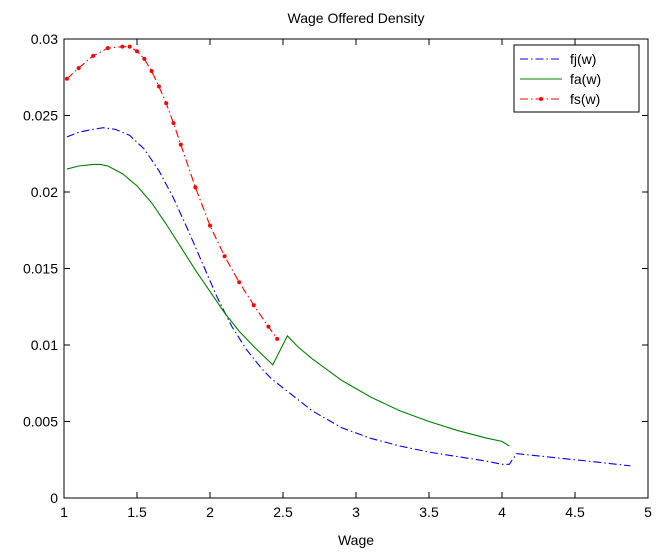 This screenshot has width=665, height=553. Describe the element at coordinates (44, 39) in the screenshot. I see `y-tick-label: 0.03` at that location.